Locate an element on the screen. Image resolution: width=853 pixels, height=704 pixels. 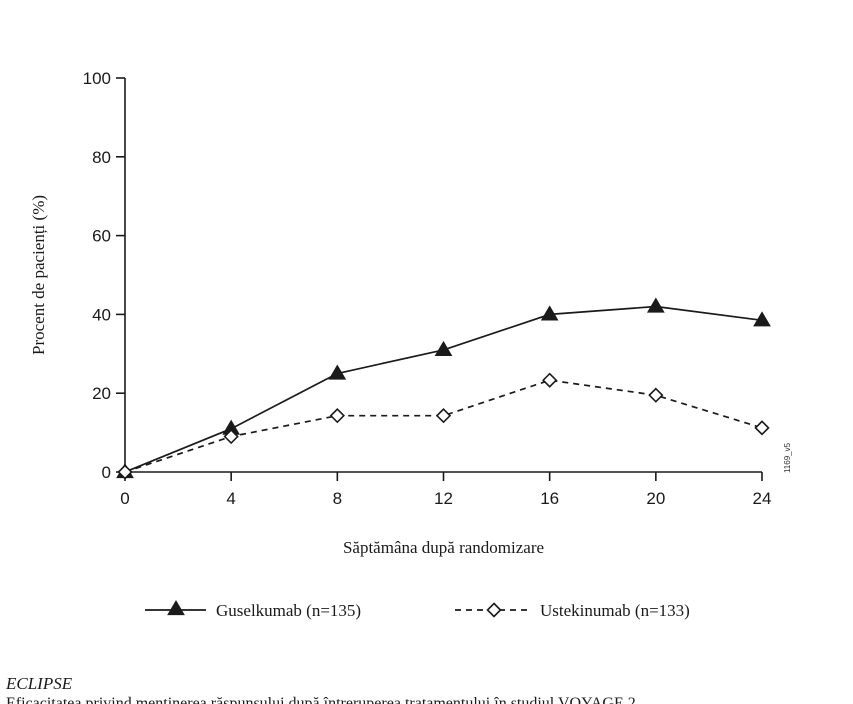
legend-label-ustekinumab: Ustekinumab (n=133) is located at coordinates (615, 610).